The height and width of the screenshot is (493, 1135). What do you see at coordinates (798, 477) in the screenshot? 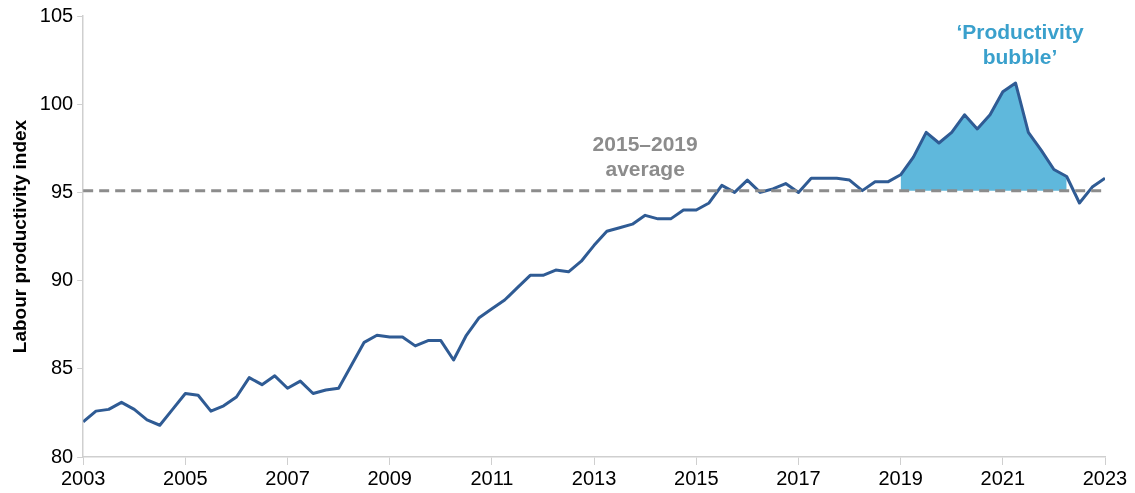
I see `x-tick-label: 2017` at bounding box center [798, 477].